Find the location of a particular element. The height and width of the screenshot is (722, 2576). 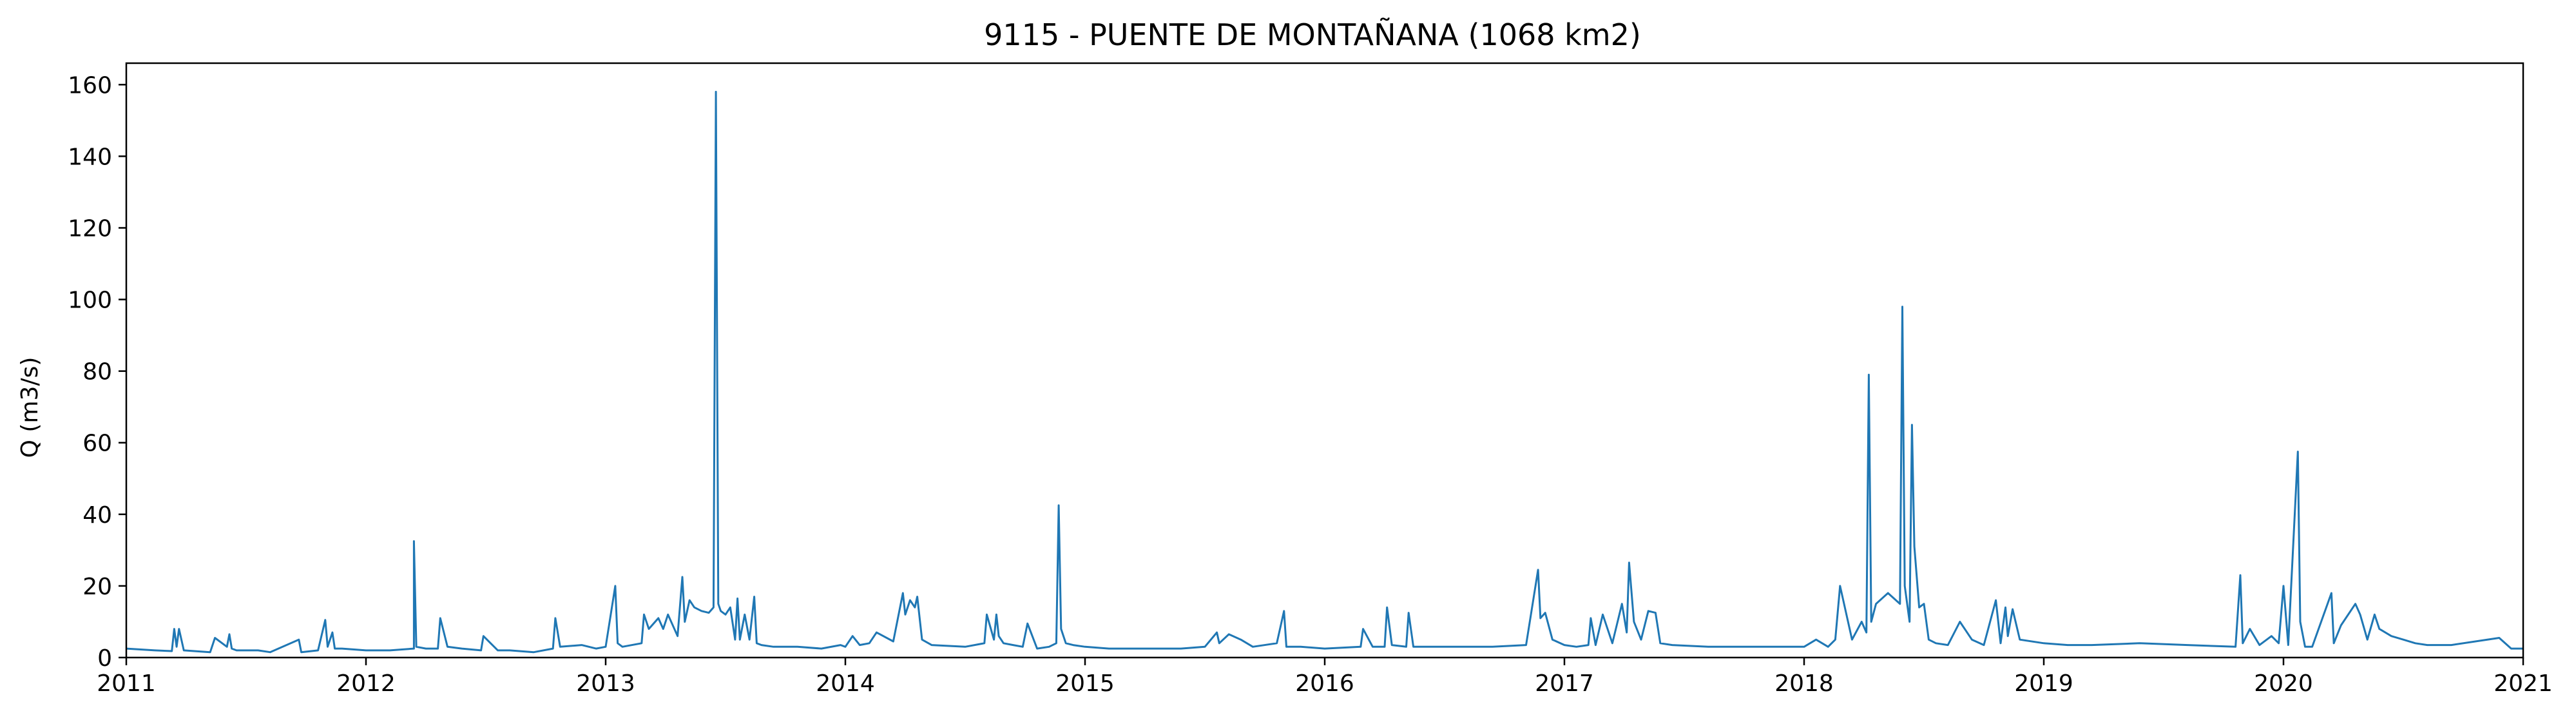

x-tick-label: 2011 is located at coordinates (126, 684).